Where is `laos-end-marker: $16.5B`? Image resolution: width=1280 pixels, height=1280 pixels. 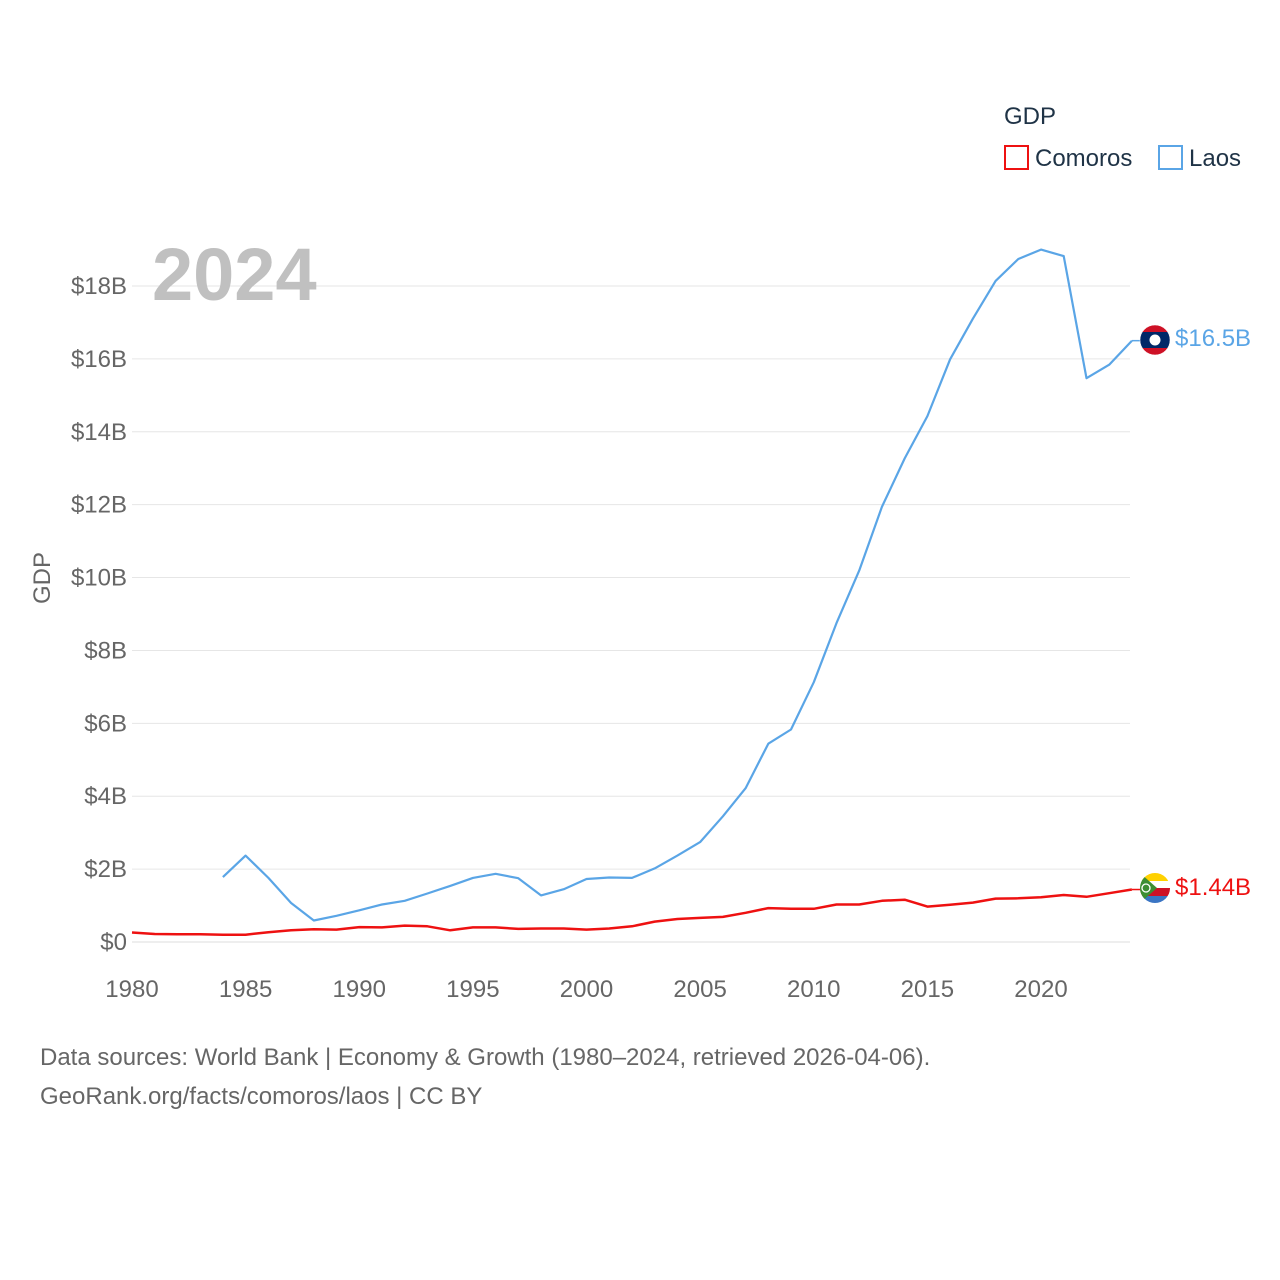 laos-end-marker: $16.5B is located at coordinates (1195, 340).